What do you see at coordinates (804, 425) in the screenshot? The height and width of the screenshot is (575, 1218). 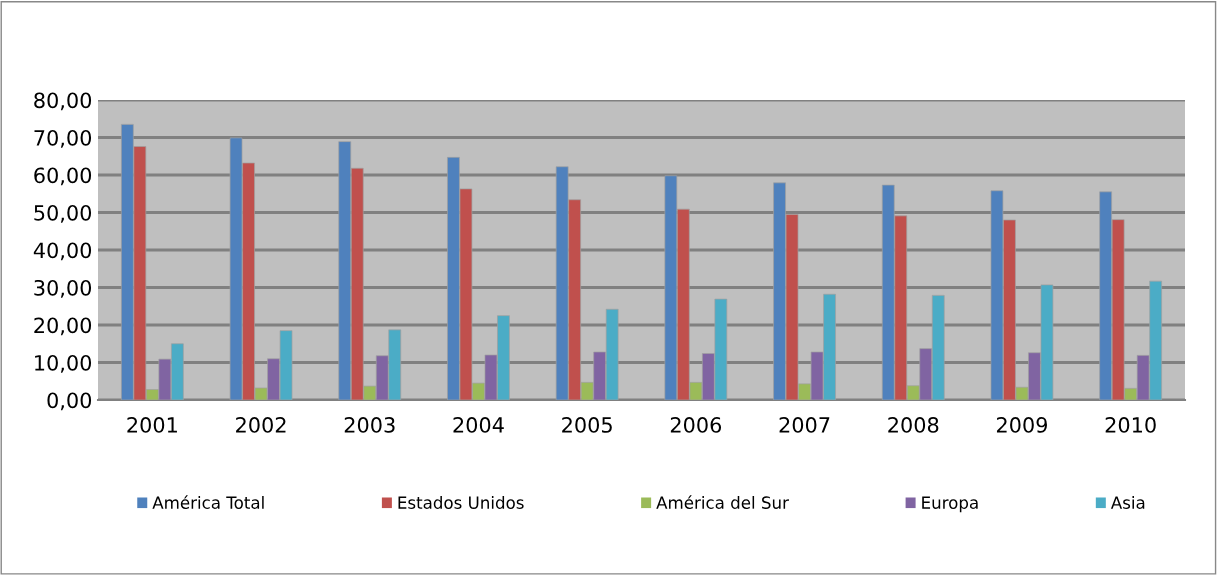 I see `x-tick-label: 2007` at bounding box center [804, 425].